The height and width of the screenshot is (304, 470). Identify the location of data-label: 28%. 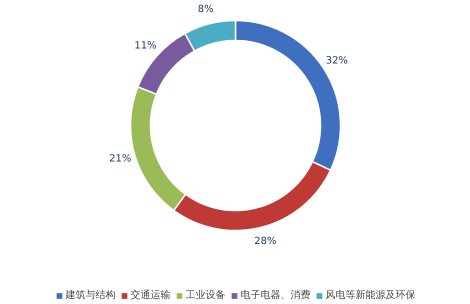
(265, 242).